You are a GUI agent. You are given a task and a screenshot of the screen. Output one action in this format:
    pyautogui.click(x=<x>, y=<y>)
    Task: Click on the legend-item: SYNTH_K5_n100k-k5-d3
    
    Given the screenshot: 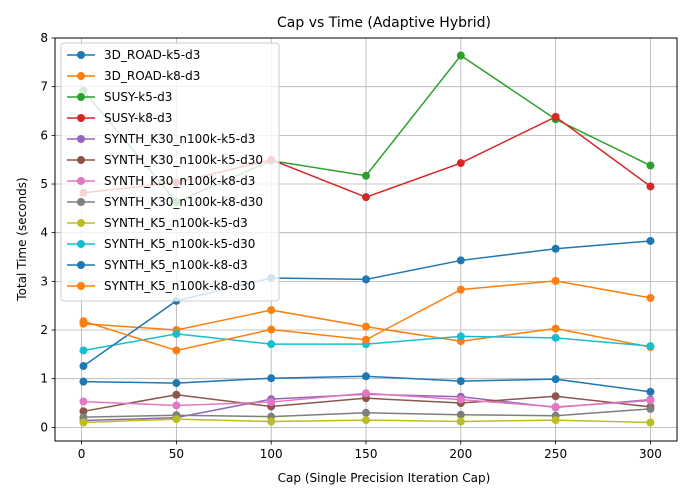 What is the action you would take?
    pyautogui.click(x=157, y=223)
    